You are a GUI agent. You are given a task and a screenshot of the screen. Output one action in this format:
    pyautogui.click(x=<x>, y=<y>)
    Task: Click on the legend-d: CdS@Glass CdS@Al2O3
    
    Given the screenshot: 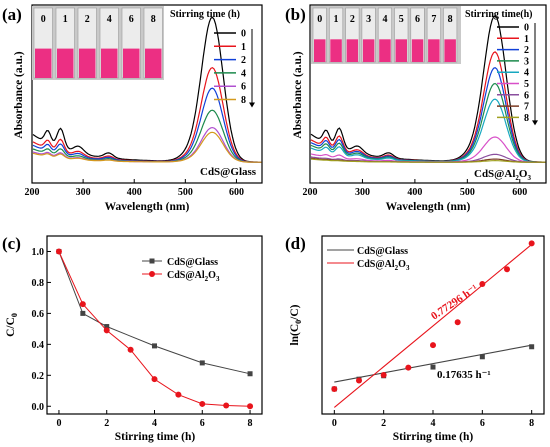 What is the action you would take?
    pyautogui.click(x=368, y=259)
    